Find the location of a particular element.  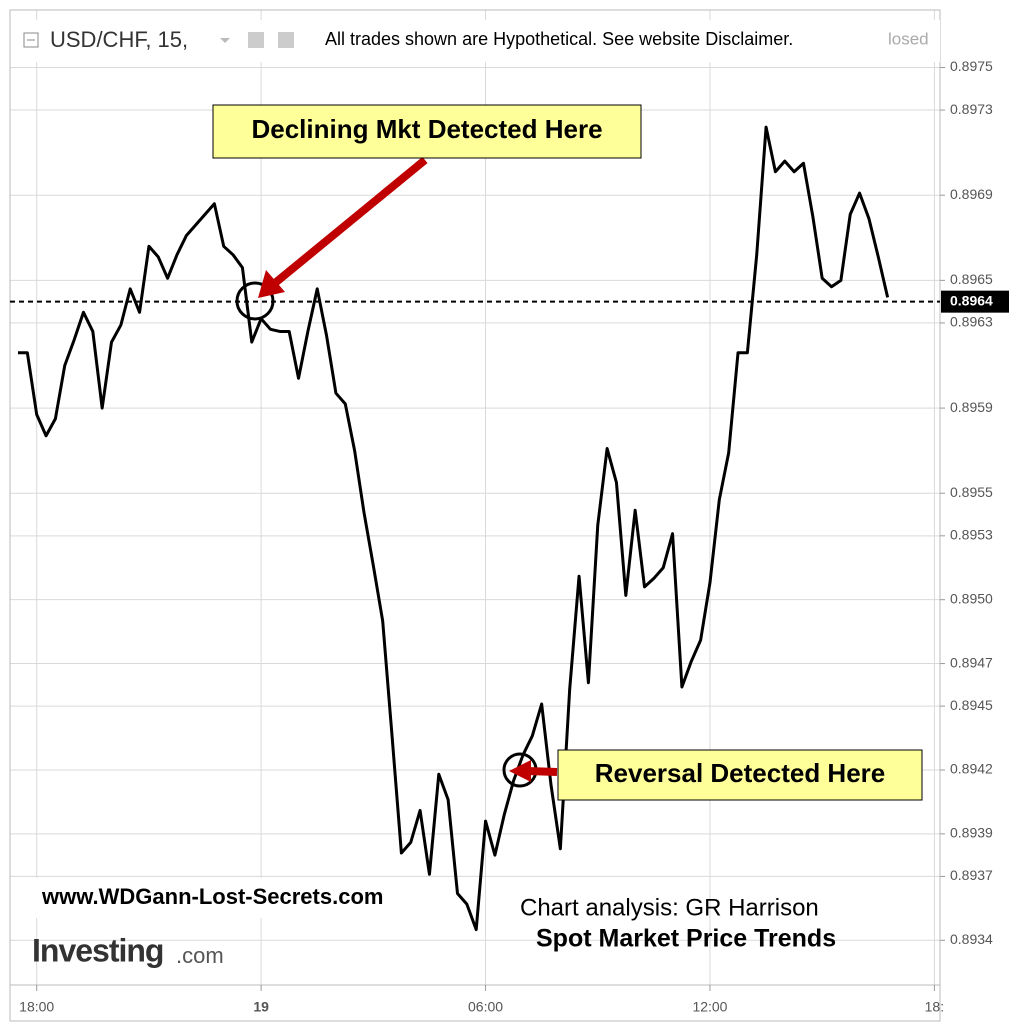

y-tick-label: 0.8965 is located at coordinates (971, 279).